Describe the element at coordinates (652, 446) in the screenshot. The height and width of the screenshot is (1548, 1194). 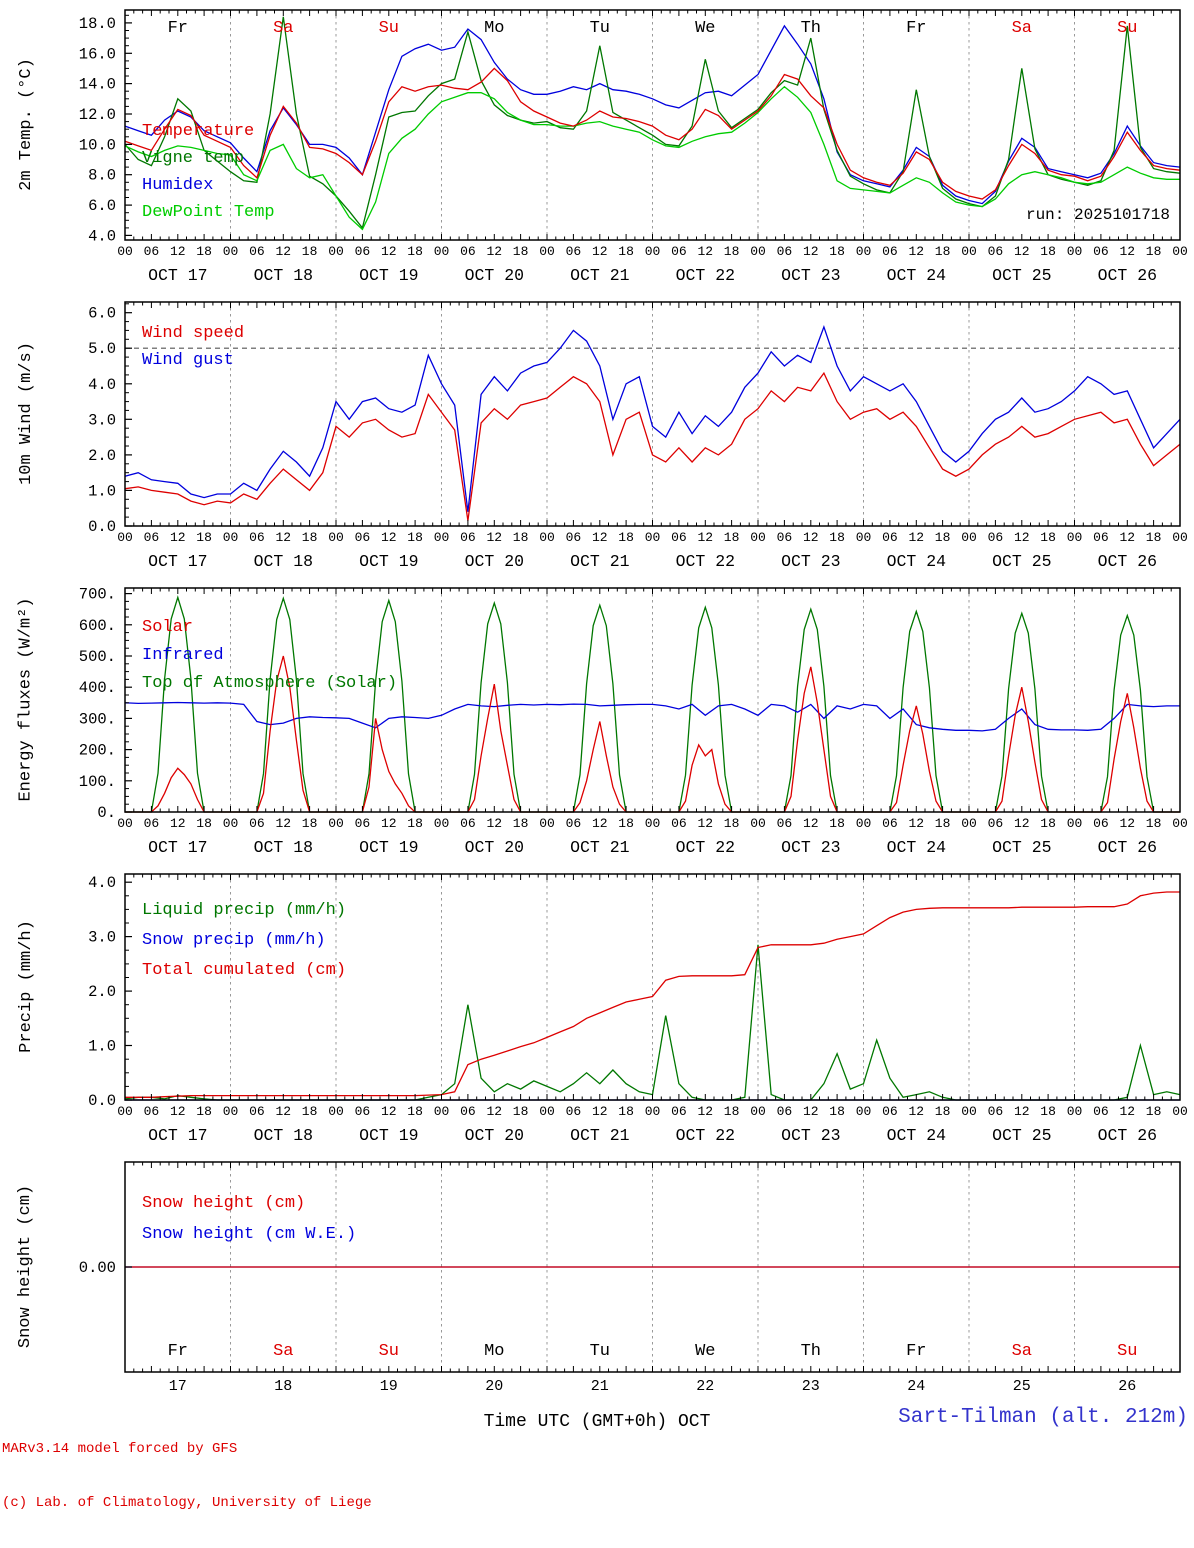
I see `series-wind-speed` at that location.